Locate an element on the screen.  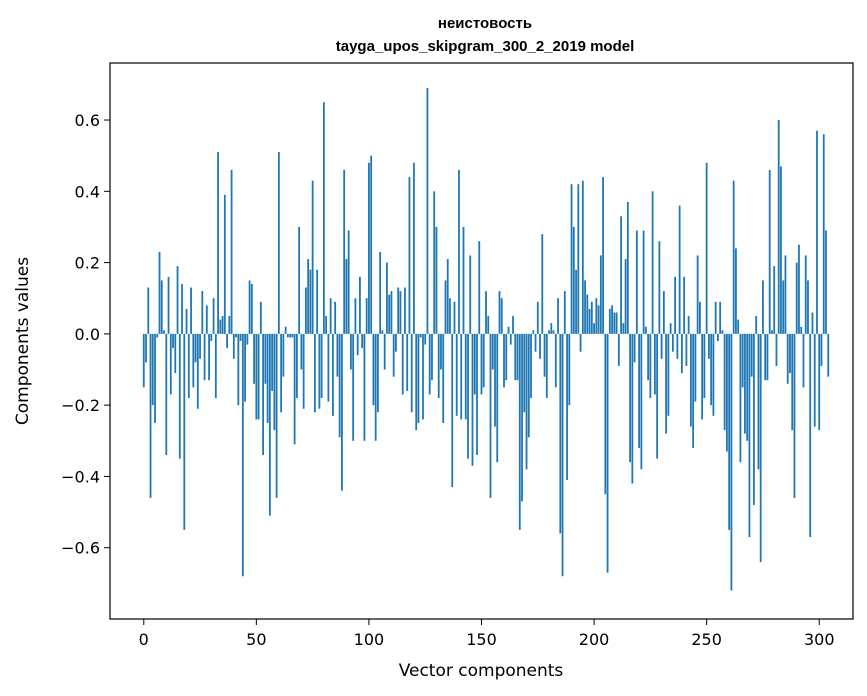
y-tick-label: 0.4 is located at coordinates (87, 191).